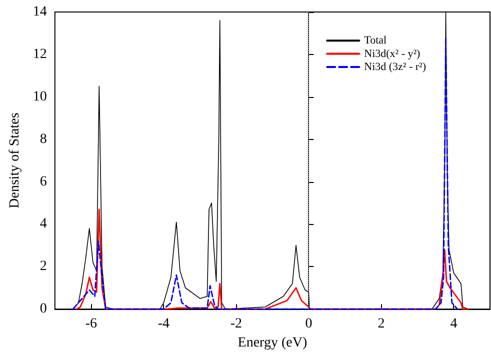  Describe the element at coordinates (381, 324) in the screenshot. I see `x-tick-label: 2` at that location.